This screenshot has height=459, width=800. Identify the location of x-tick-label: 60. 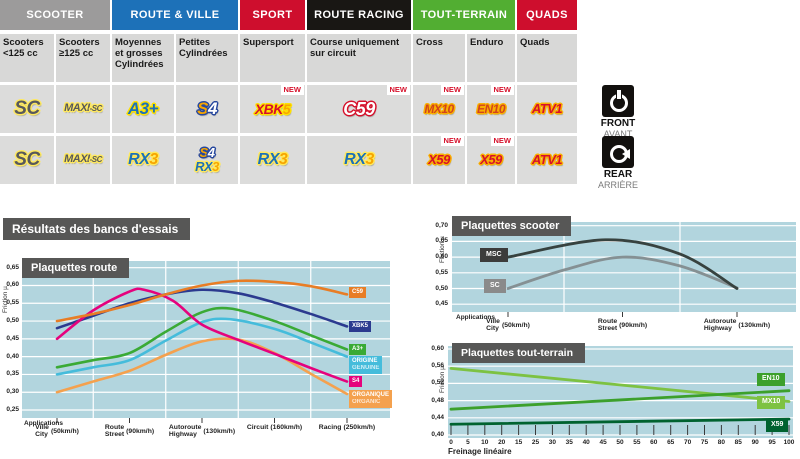
(654, 442).